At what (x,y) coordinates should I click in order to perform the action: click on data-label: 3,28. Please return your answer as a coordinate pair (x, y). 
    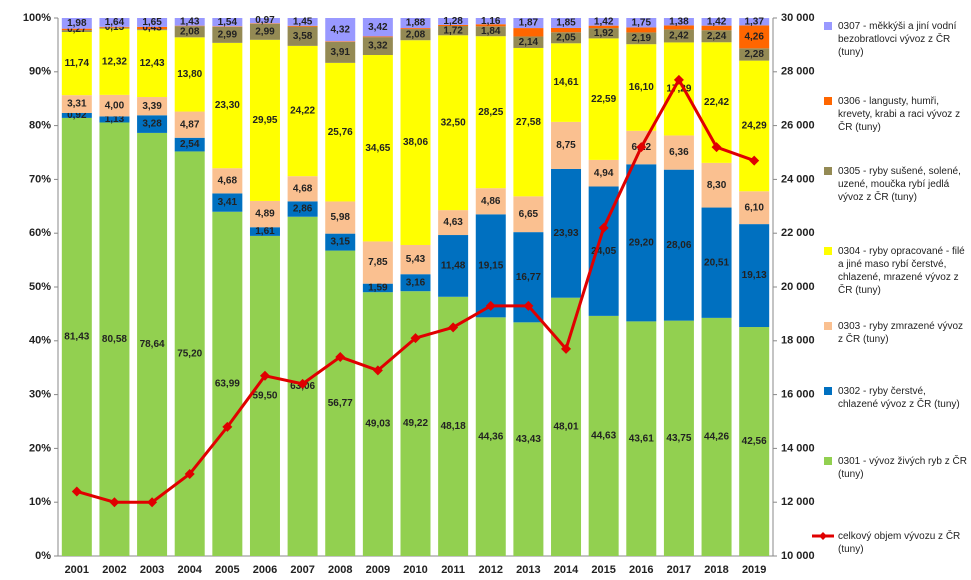
    Looking at the image, I should click on (152, 124).